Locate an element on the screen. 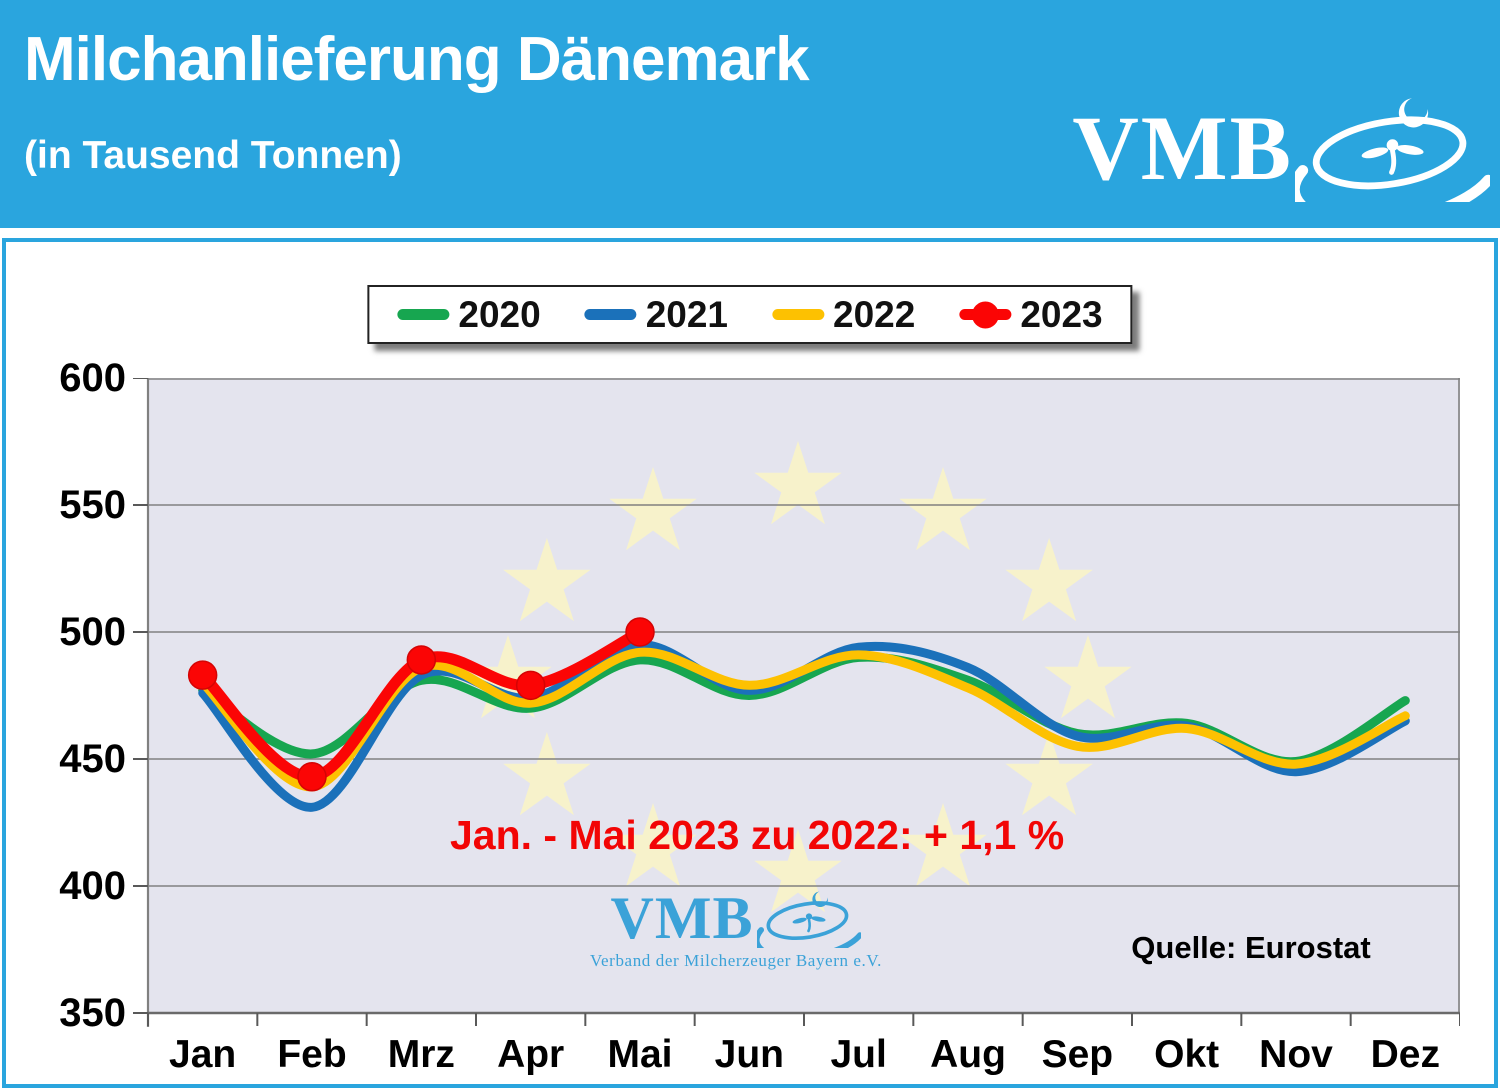  y-tick-label-450: 450 is located at coordinates (92, 759).